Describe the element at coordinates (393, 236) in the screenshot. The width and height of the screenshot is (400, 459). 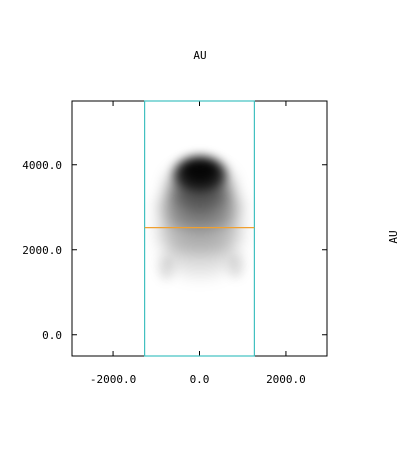
I see `y-axis-label: AU` at that location.